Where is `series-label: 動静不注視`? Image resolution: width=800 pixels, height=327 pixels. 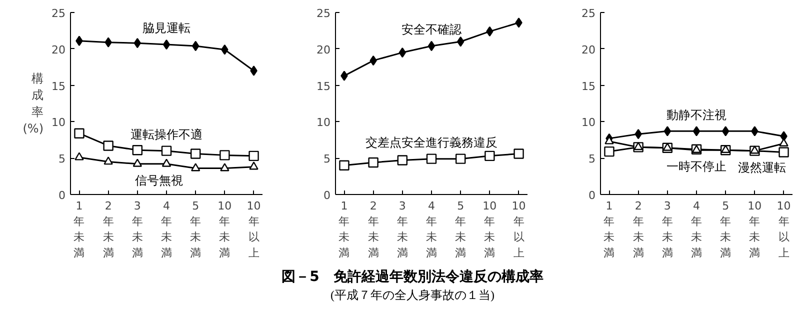
series-label: 動静不注視 is located at coordinates (696, 115).